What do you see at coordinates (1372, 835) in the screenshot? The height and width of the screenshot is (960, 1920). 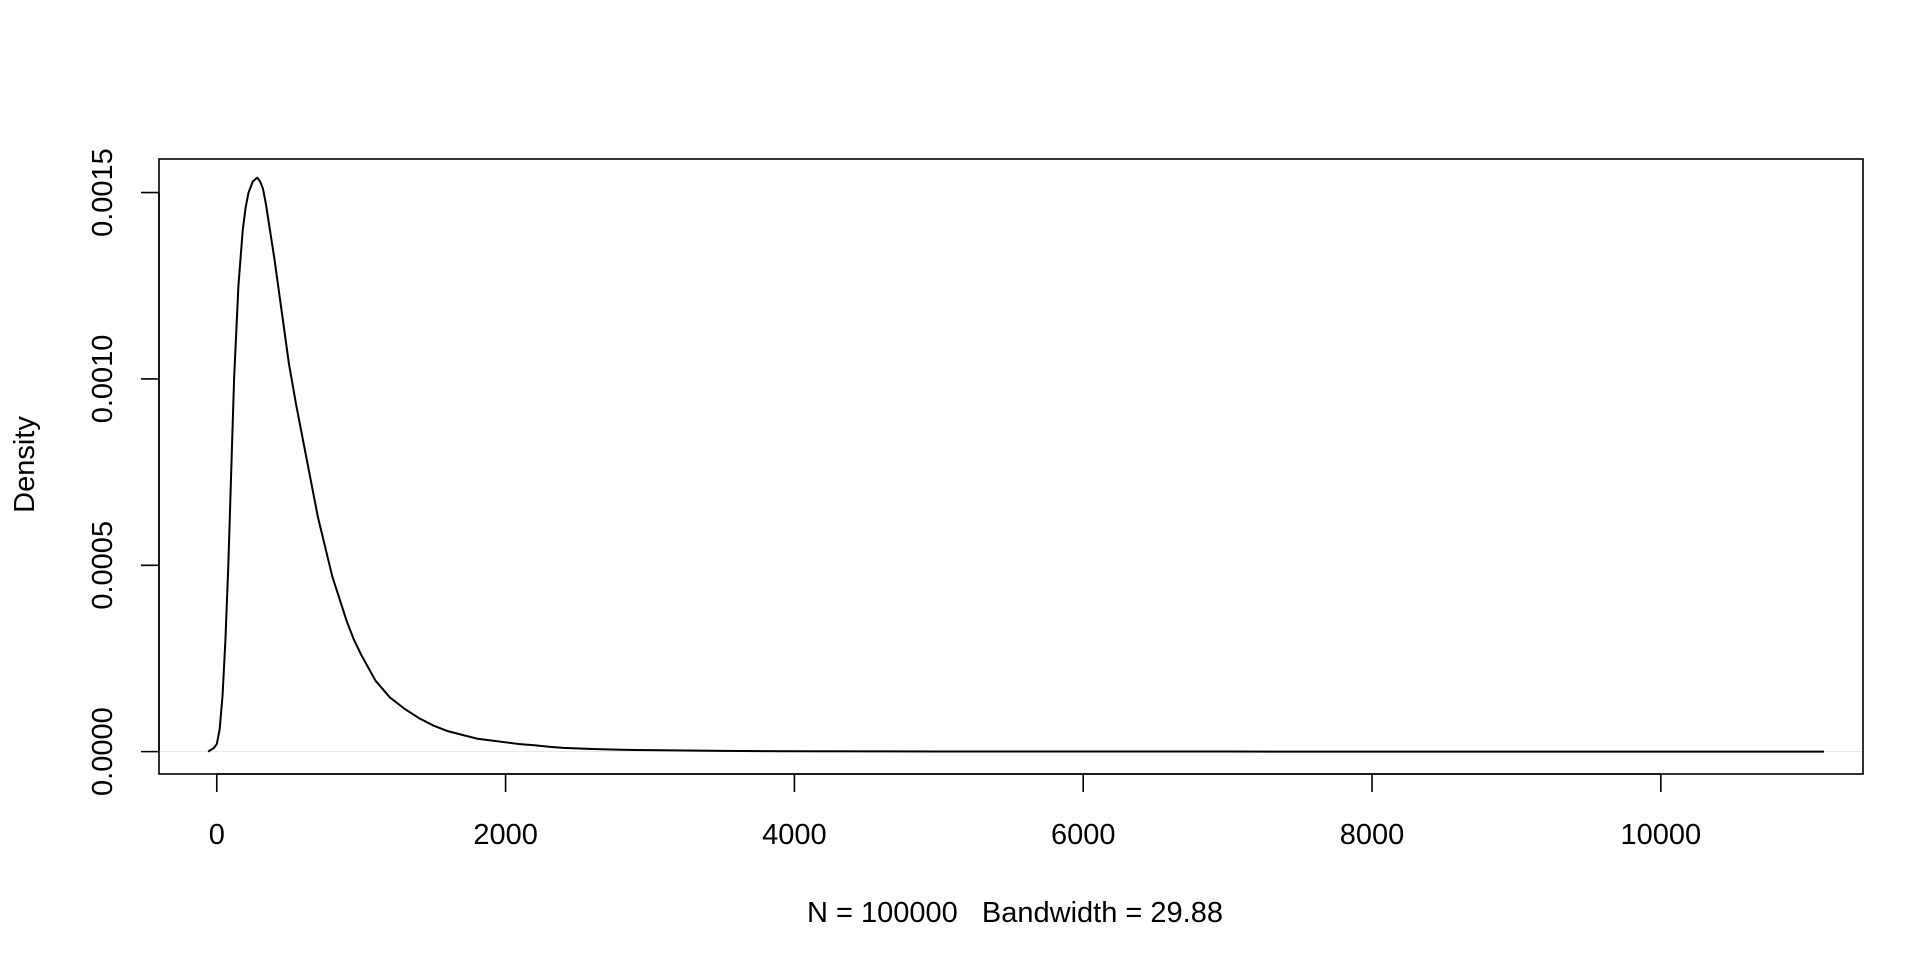 I see `x-tick-label: 8000` at bounding box center [1372, 835].